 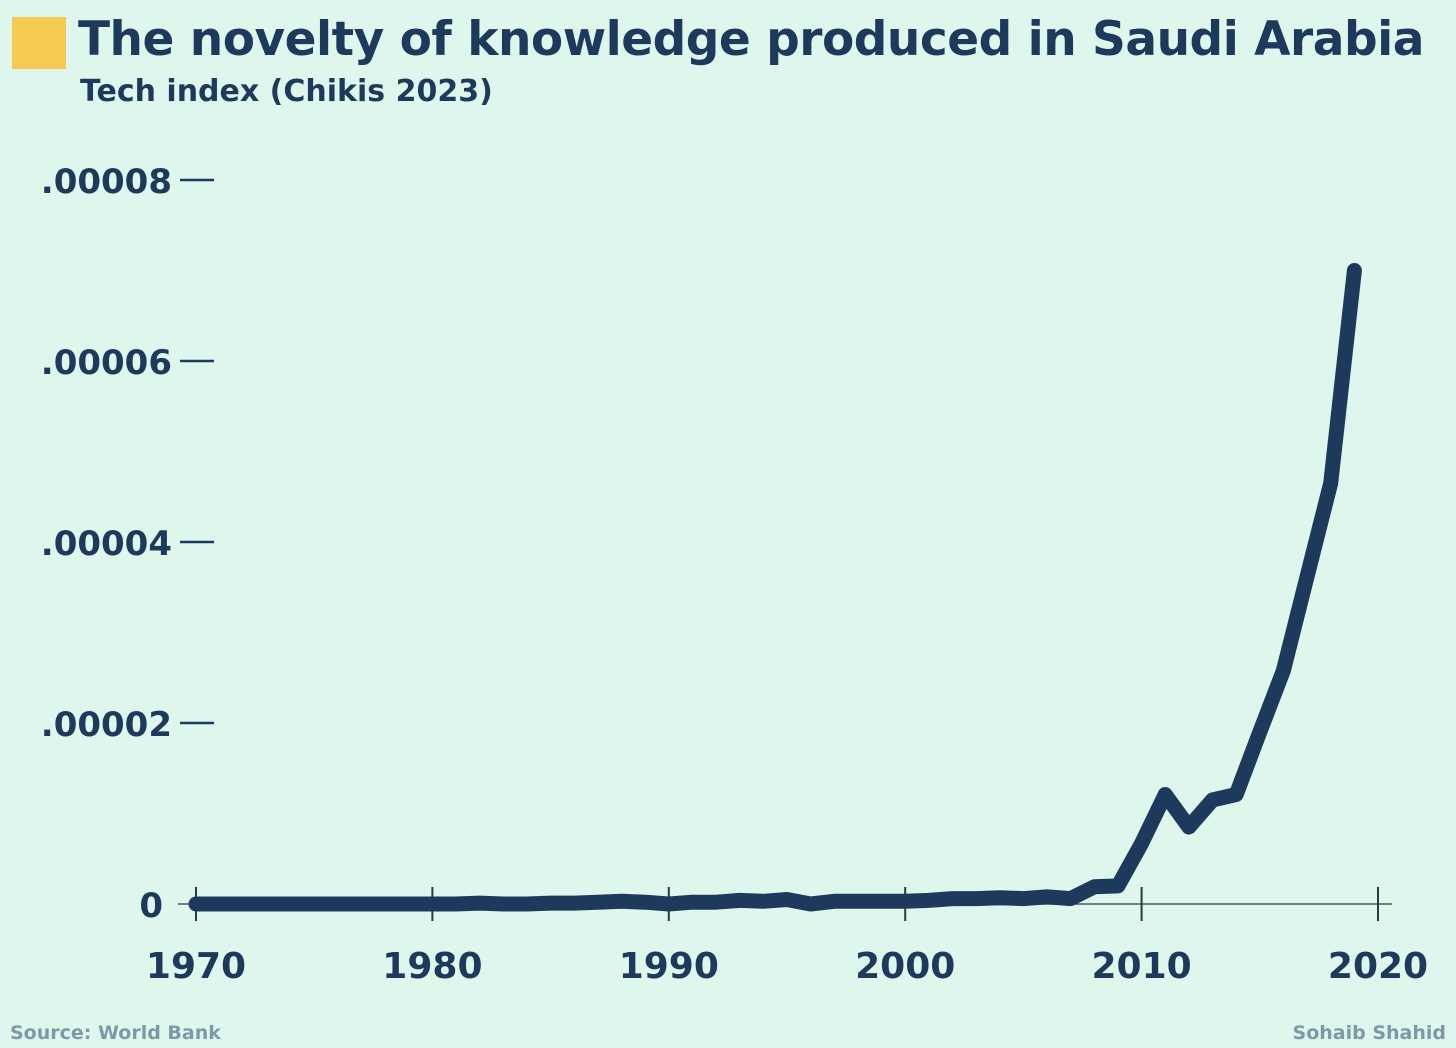 What do you see at coordinates (669, 966) in the screenshot?
I see `x-tick-label: 1990` at bounding box center [669, 966].